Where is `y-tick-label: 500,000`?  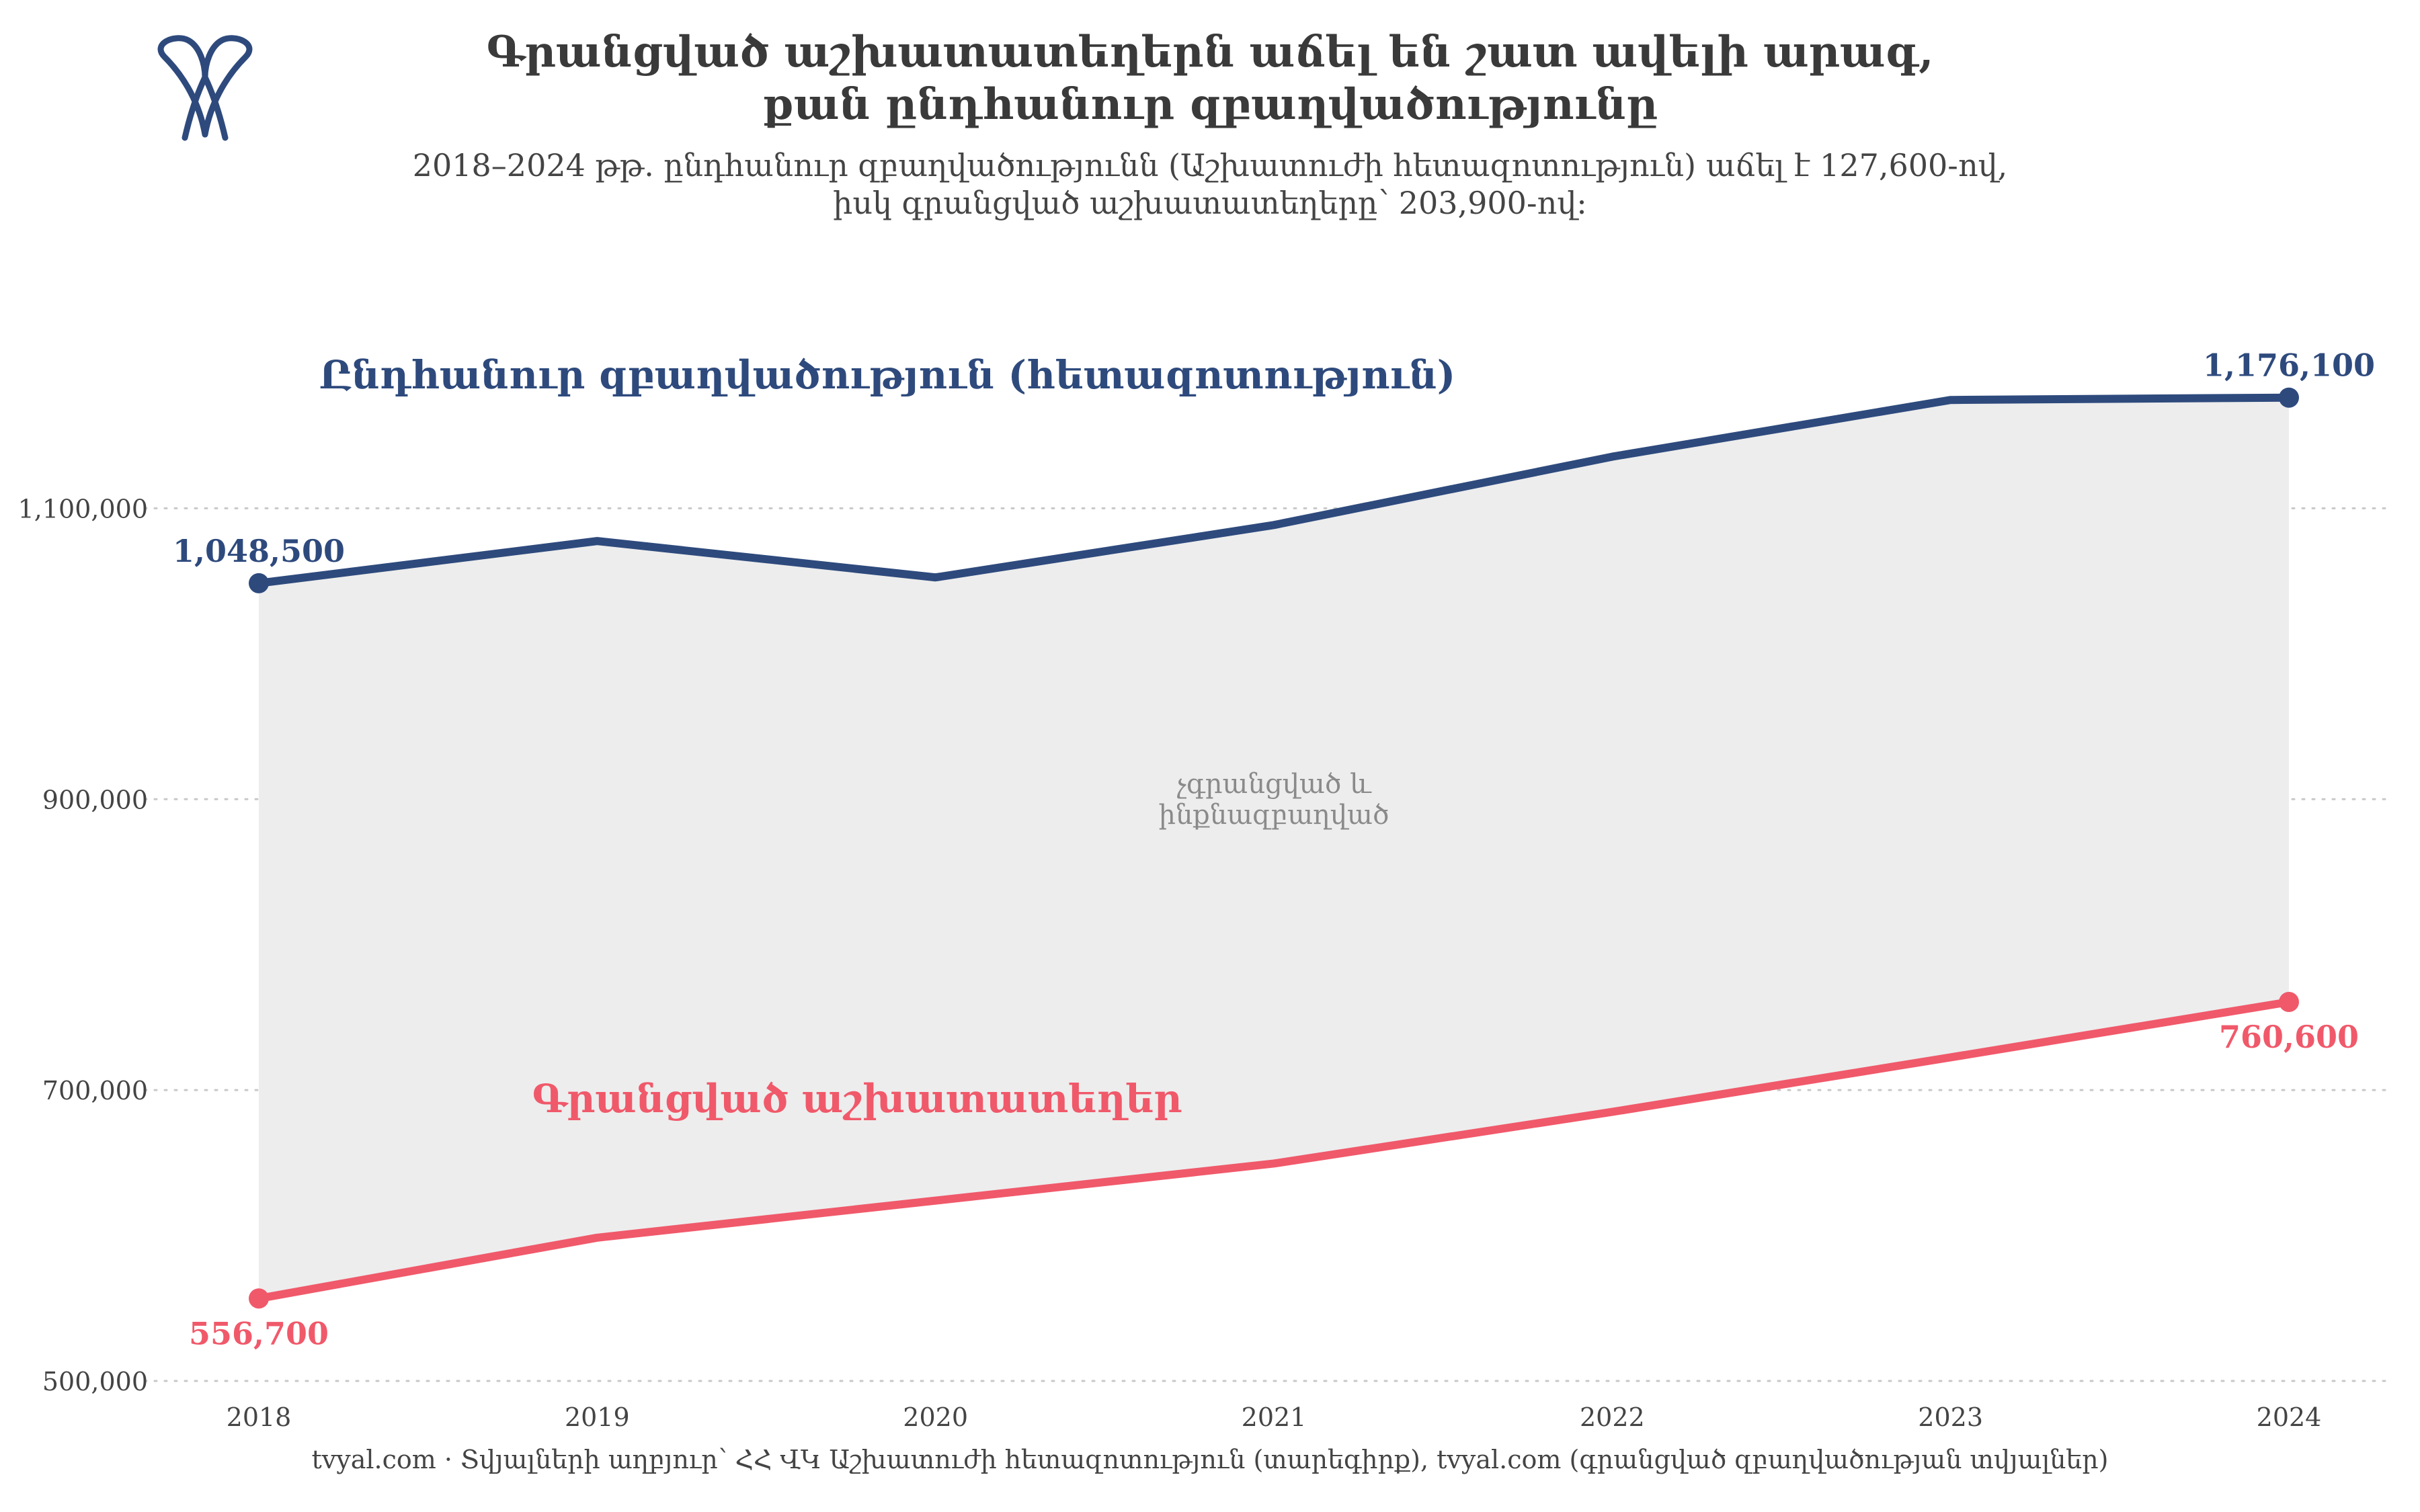
y-tick-label: 500,000 is located at coordinates (95, 1382).